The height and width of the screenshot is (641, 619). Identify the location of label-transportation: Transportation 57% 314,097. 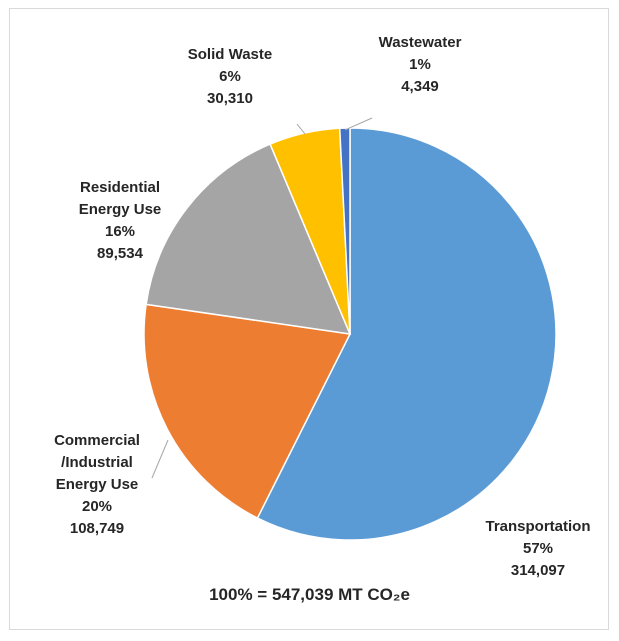
(538, 549).